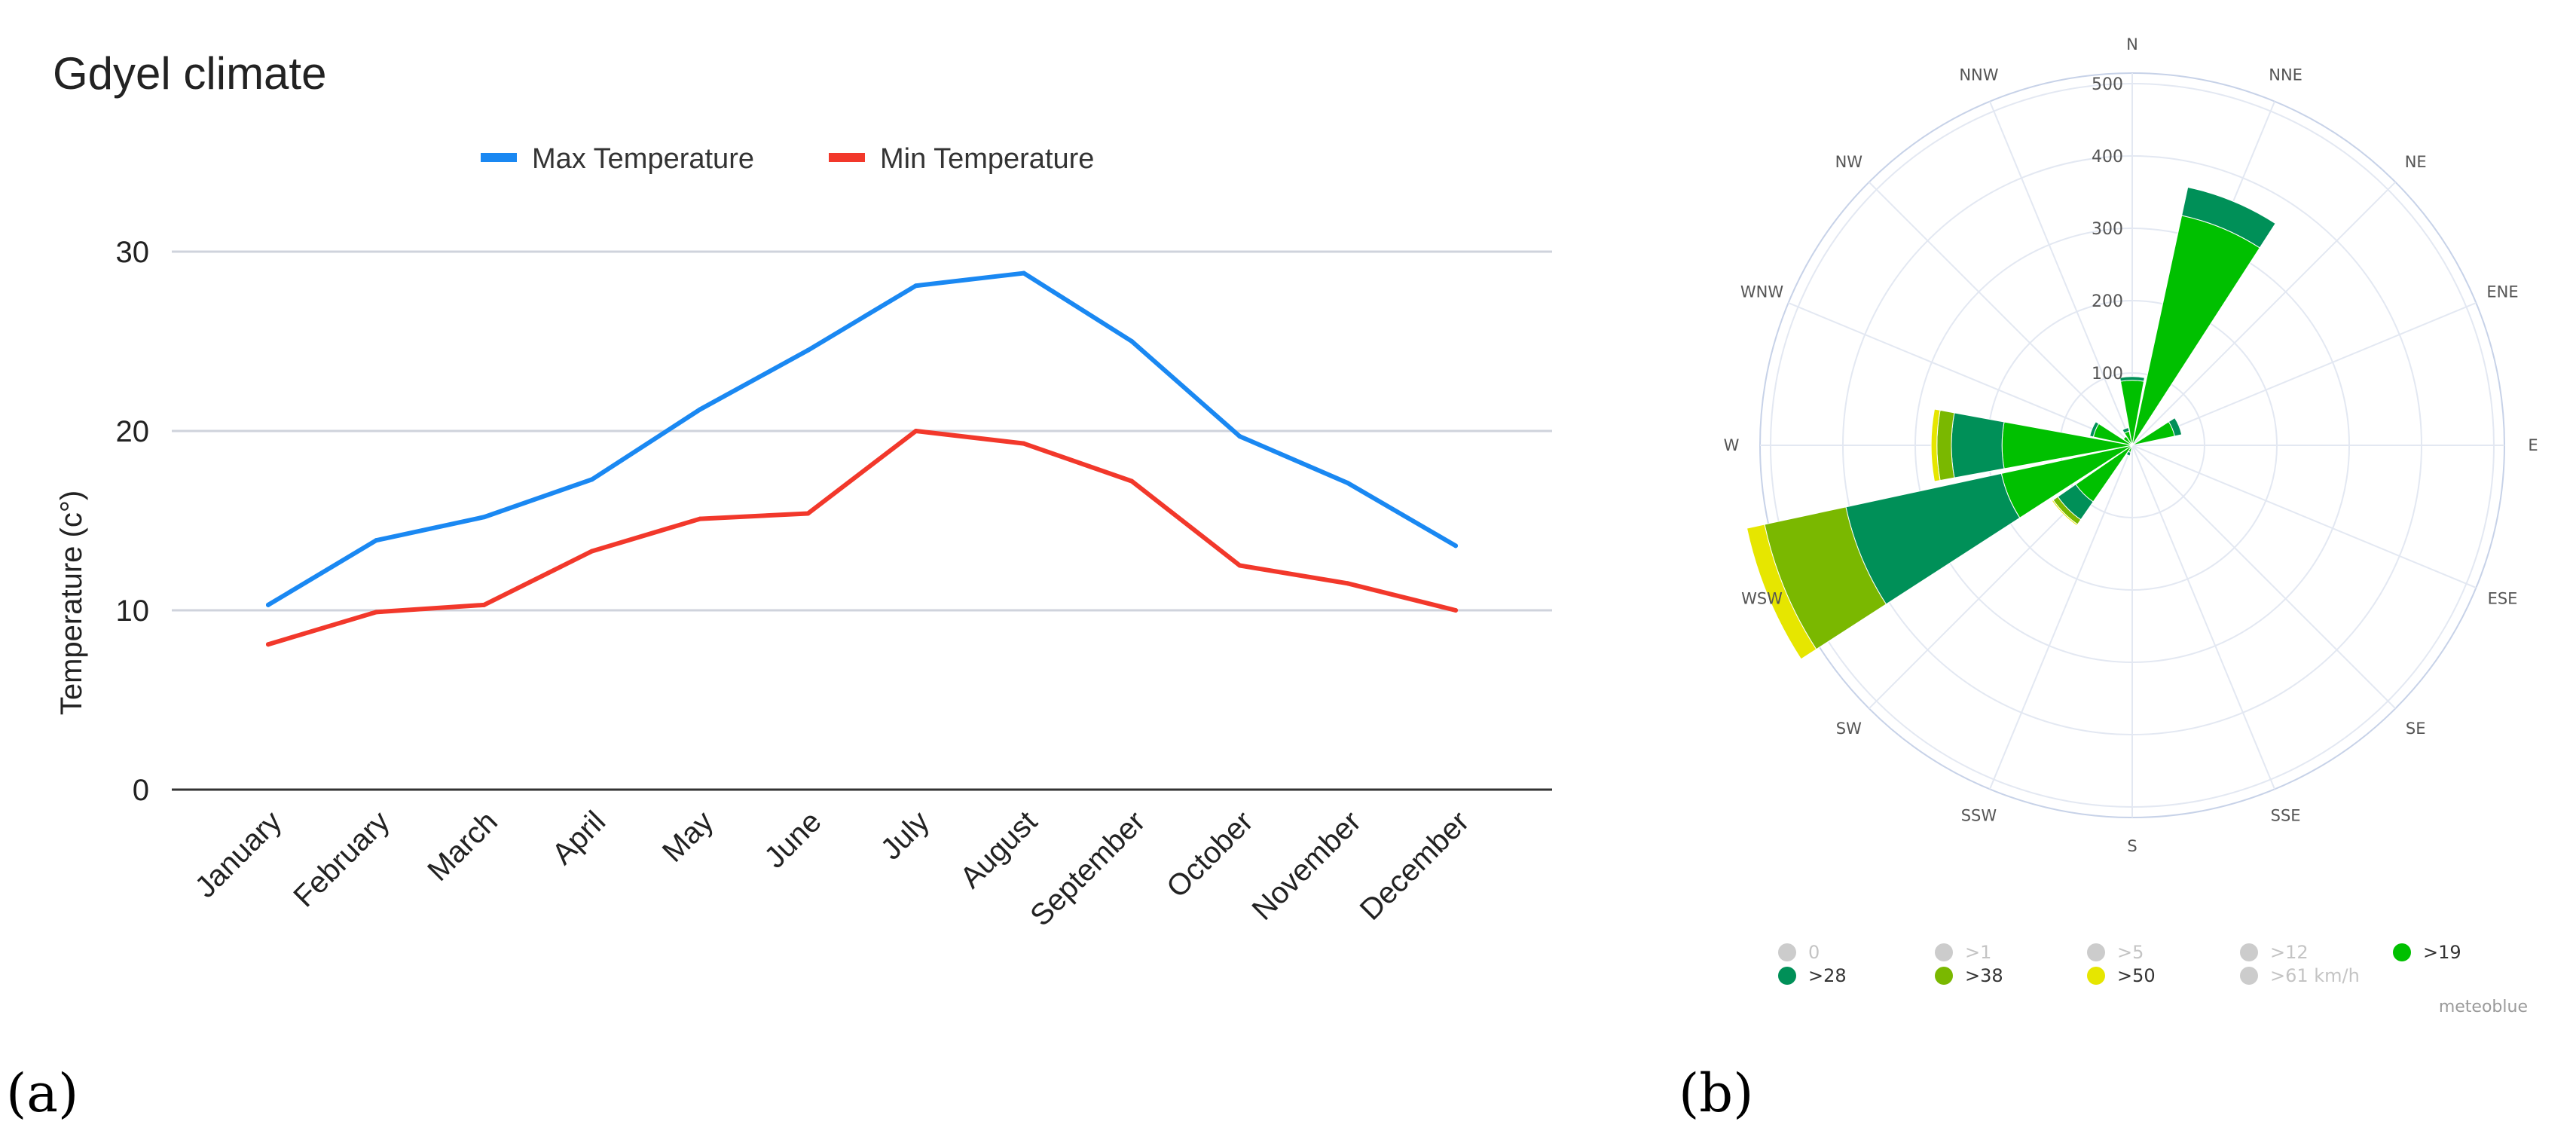 This screenshot has width=2576, height=1143. I want to click on direction-label: S, so click(2132, 846).